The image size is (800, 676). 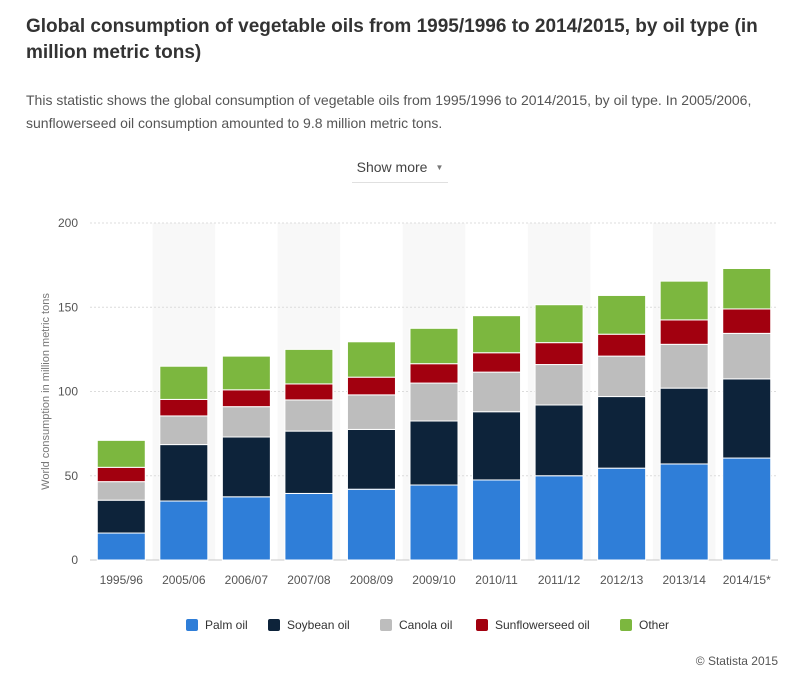 I want to click on x-tick-label: 2014/15*, so click(x=747, y=580).